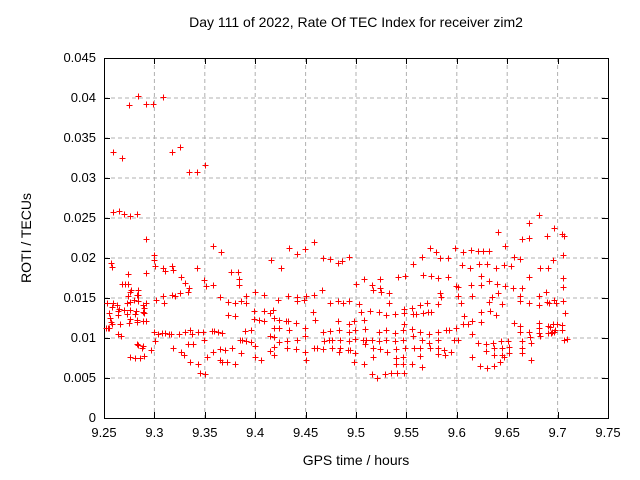 This screenshot has width=640, height=480. I want to click on svg-text: 9.75, so click(607, 432).